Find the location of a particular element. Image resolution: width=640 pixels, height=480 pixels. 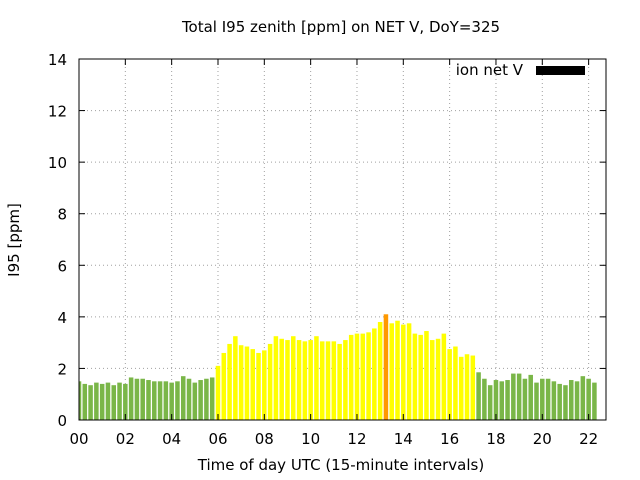

y-tick-label: 14 is located at coordinates (57, 60).